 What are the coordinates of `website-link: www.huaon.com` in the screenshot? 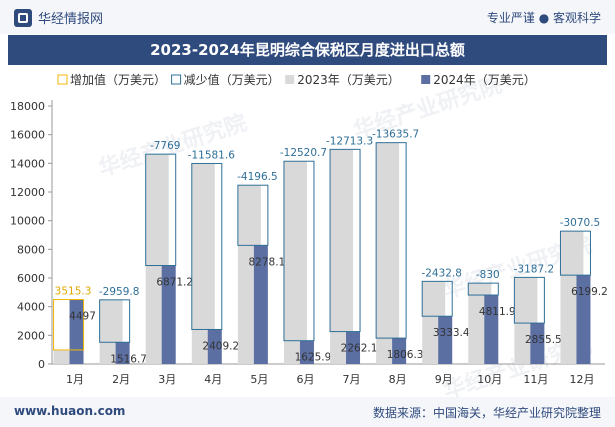 It's located at (70, 411).